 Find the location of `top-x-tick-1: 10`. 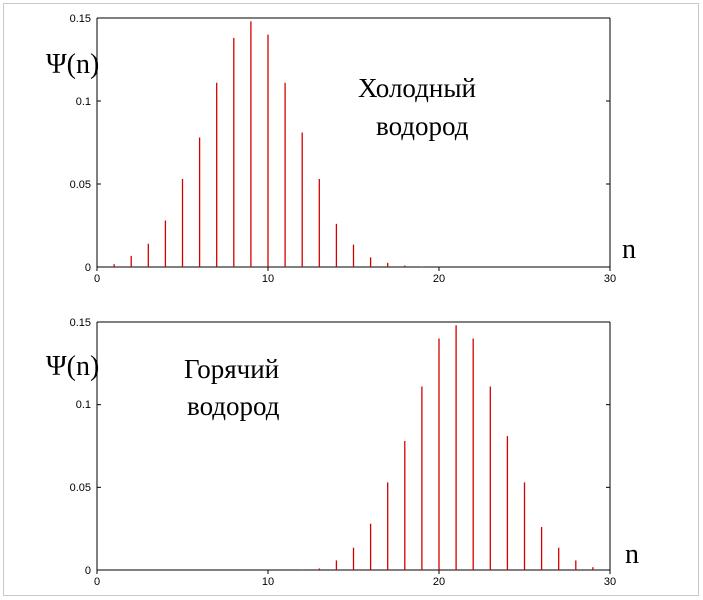

top-x-tick-1: 10 is located at coordinates (268, 279).